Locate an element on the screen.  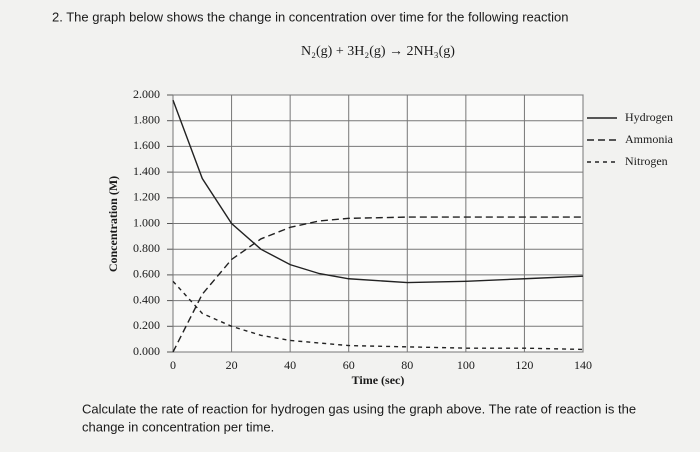
x-tick-label: 0 is located at coordinates (173, 365).